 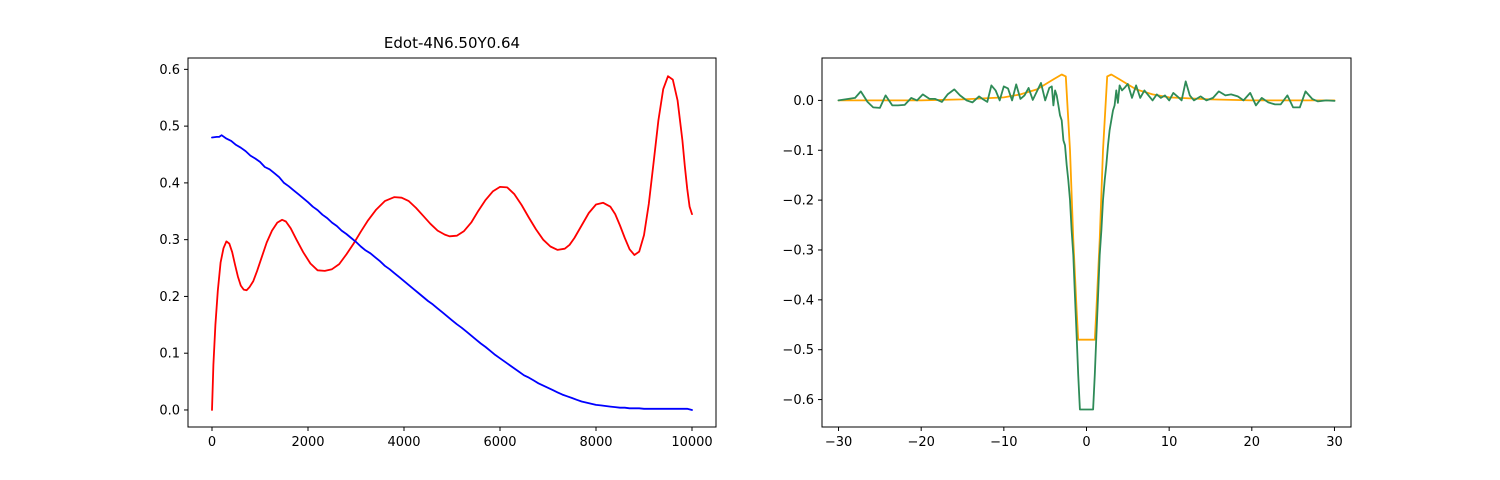 I want to click on x-tick-label: −30, so click(x=838, y=442).